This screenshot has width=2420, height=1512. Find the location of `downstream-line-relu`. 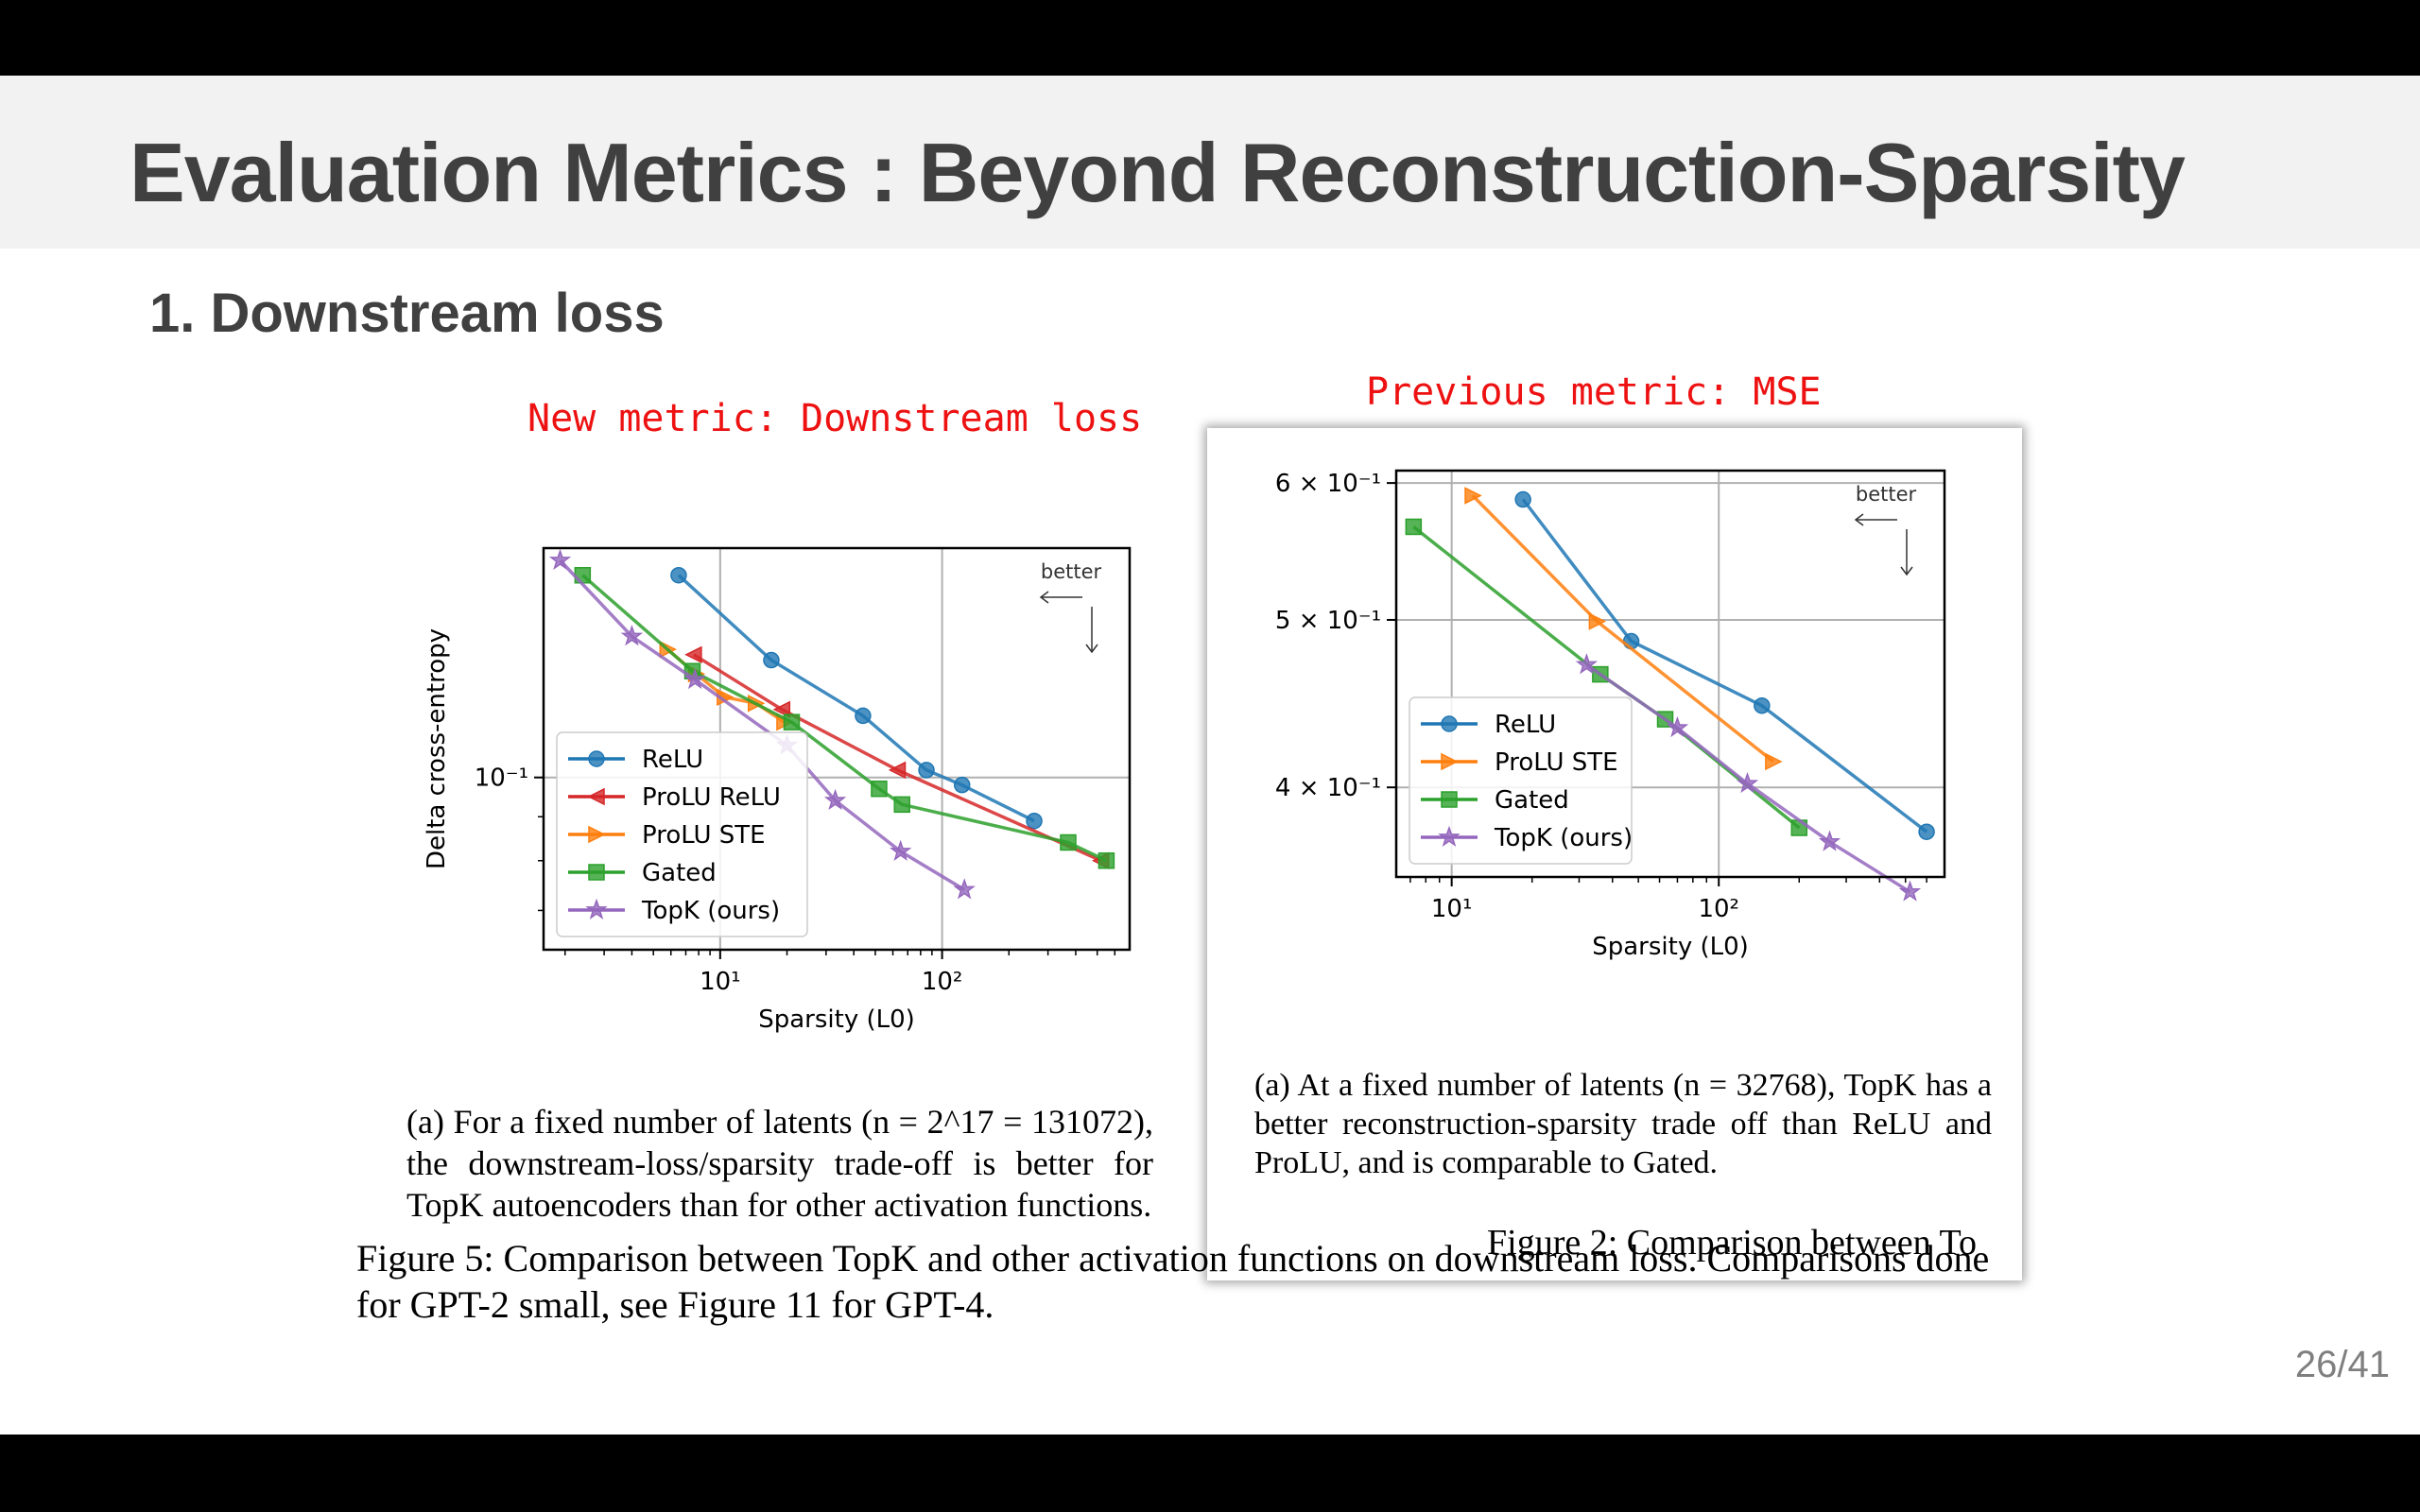

downstream-line-relu is located at coordinates (856, 698).